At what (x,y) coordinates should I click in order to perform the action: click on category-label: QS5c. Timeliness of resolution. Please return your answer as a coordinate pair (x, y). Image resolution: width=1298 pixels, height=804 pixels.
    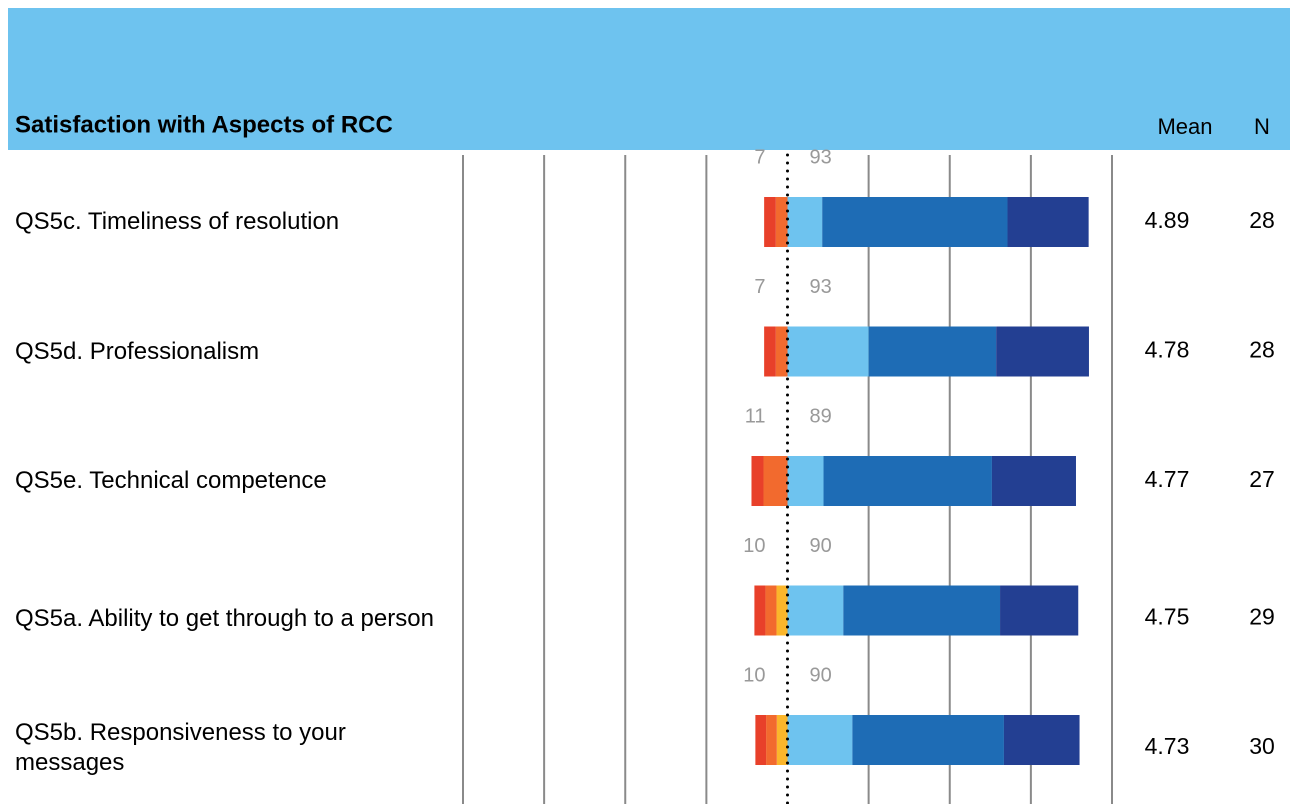
    Looking at the image, I should click on (177, 221).